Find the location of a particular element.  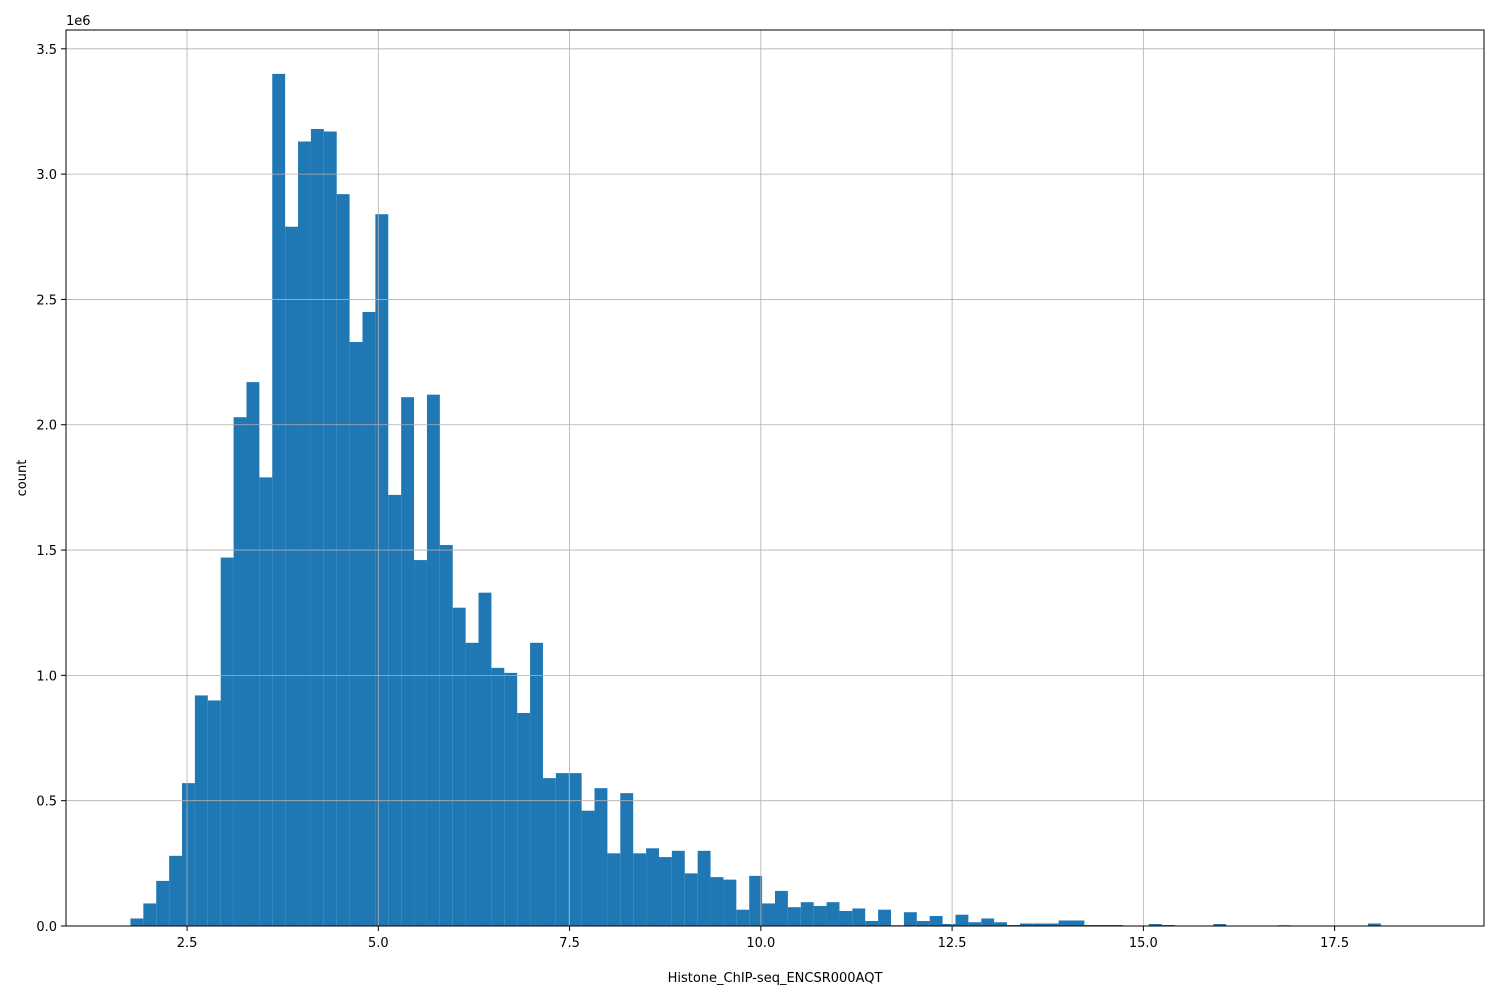

y-axis-label: count is located at coordinates (22, 478).